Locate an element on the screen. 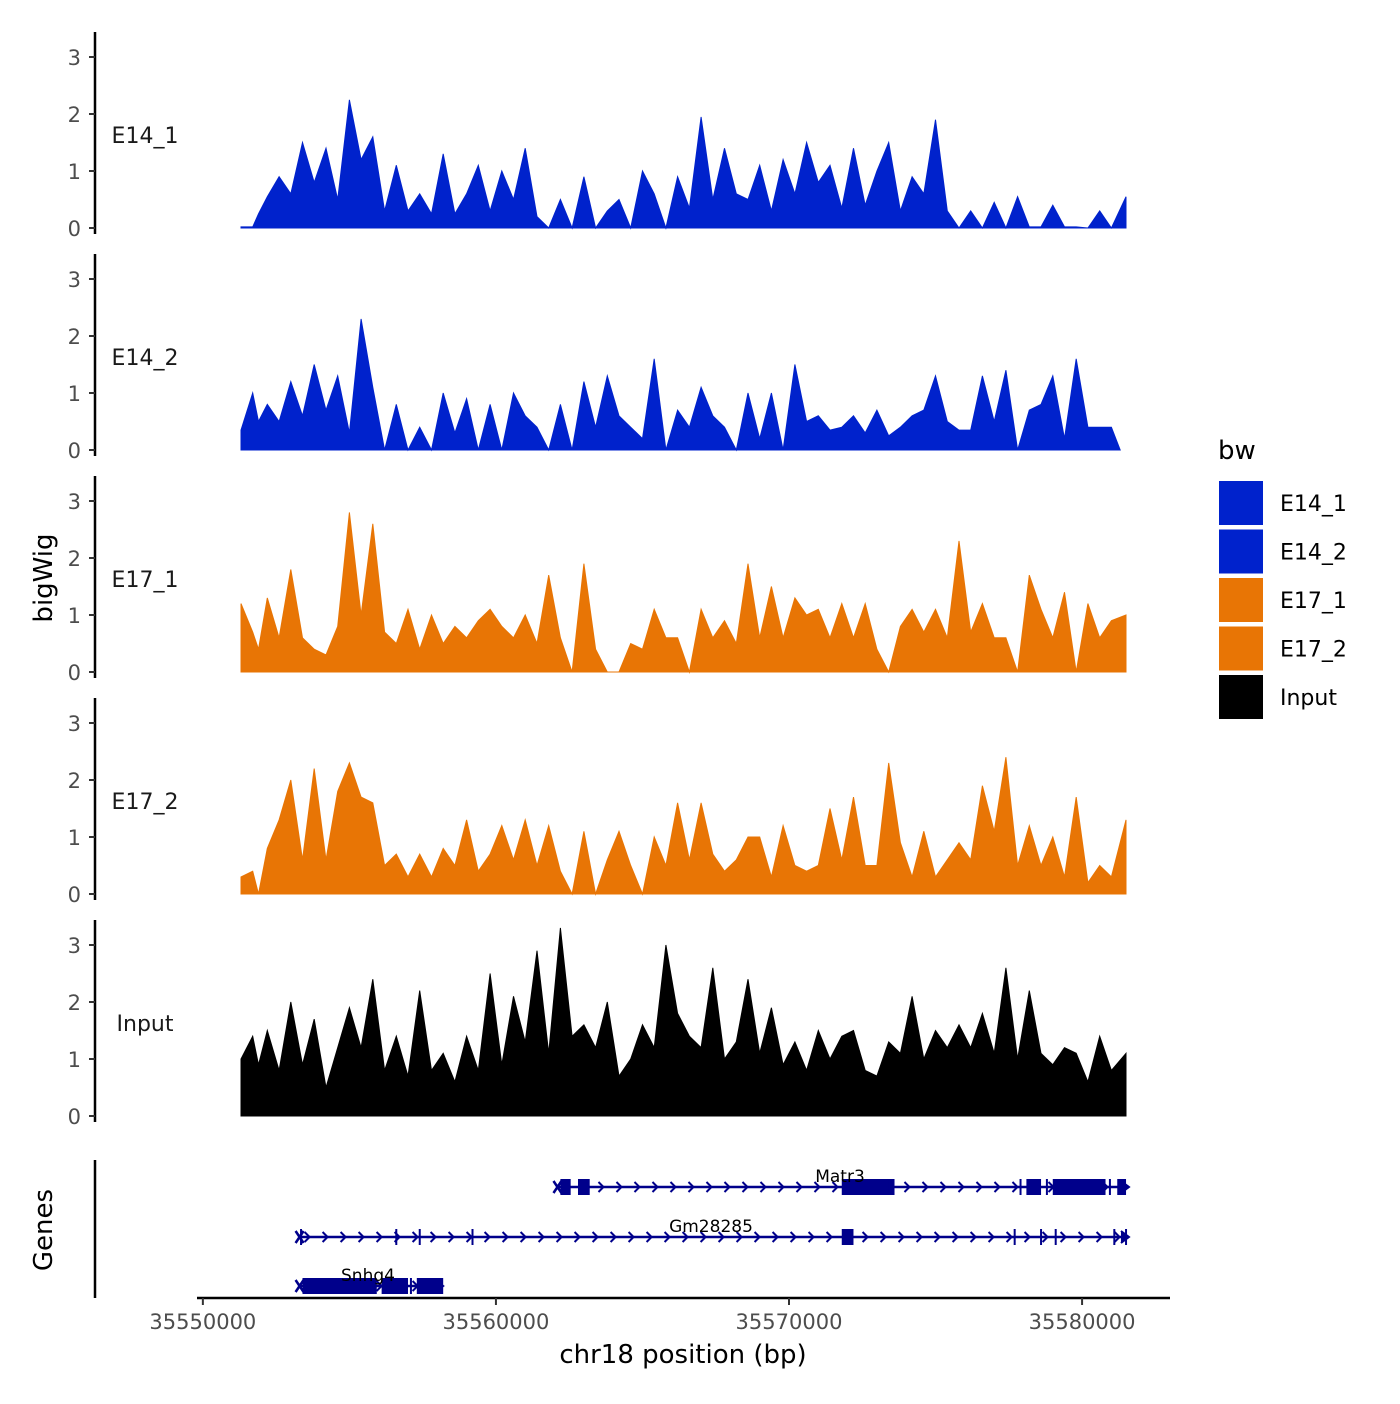  track-e14-2: 0 1 2 3 E14_2 is located at coordinates (594, 358).